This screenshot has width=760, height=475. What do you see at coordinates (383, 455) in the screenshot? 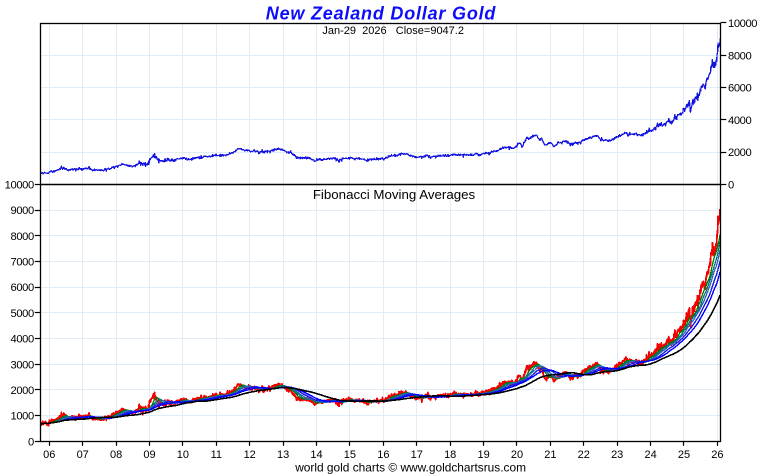
I see `svg-text: 16` at bounding box center [383, 455].